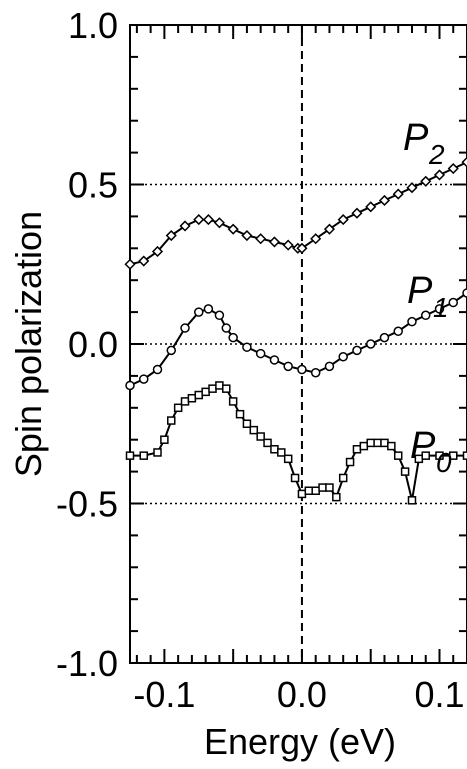  I want to click on x-tick-label: 0.1, so click(439, 694).